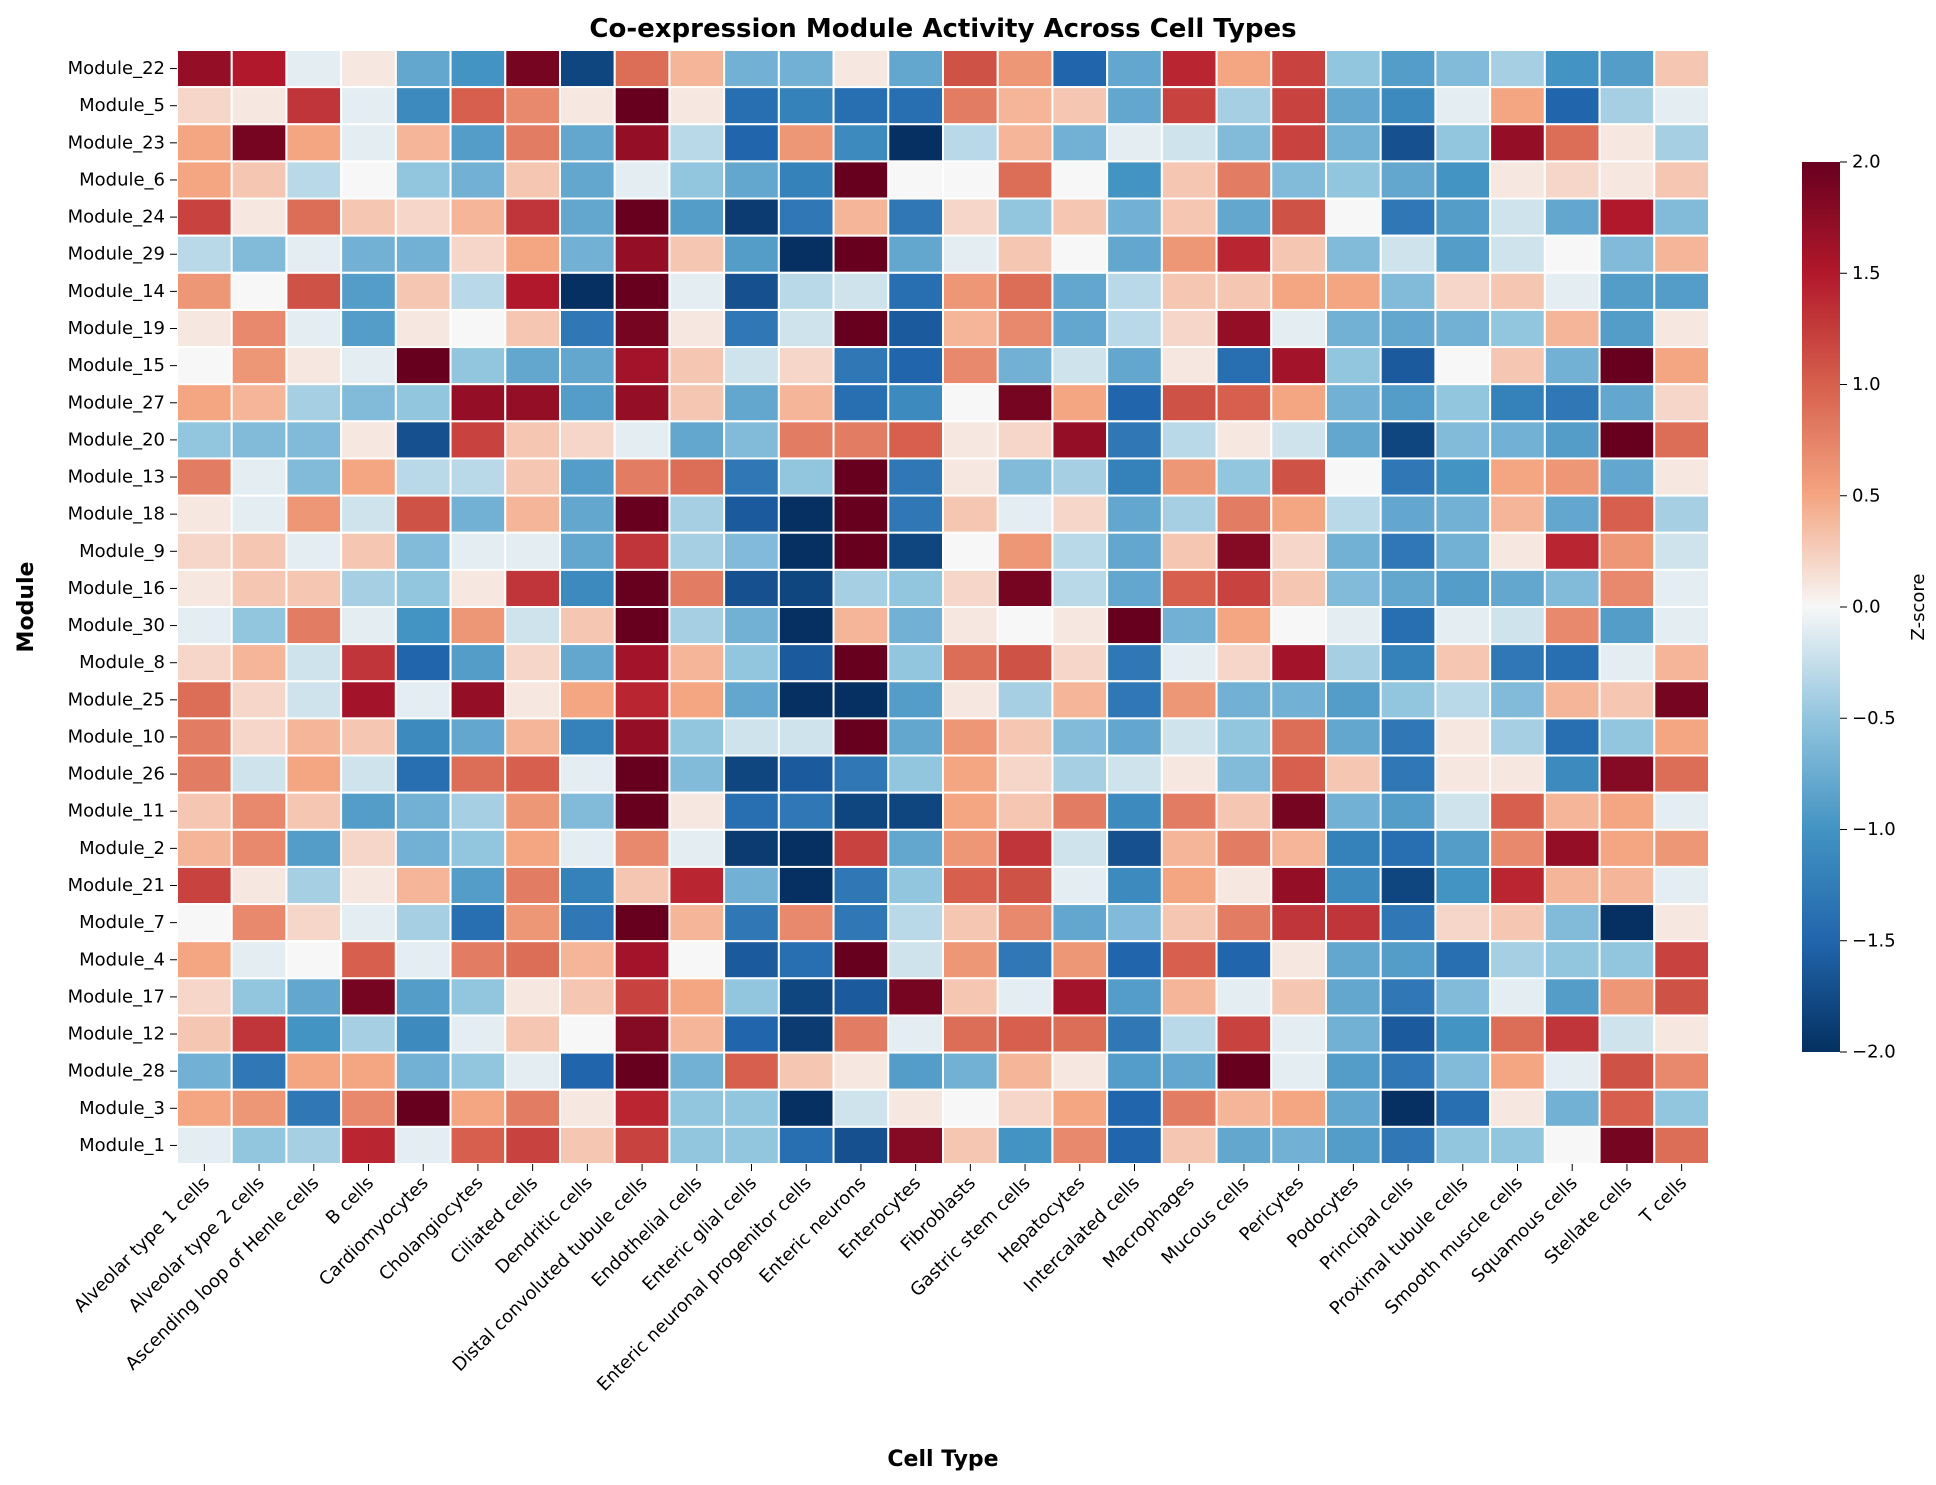 This screenshot has height=1485, width=1936. What do you see at coordinates (550, 1274) in the screenshot?
I see `column-label: Distal convoluted tubule cells` at bounding box center [550, 1274].